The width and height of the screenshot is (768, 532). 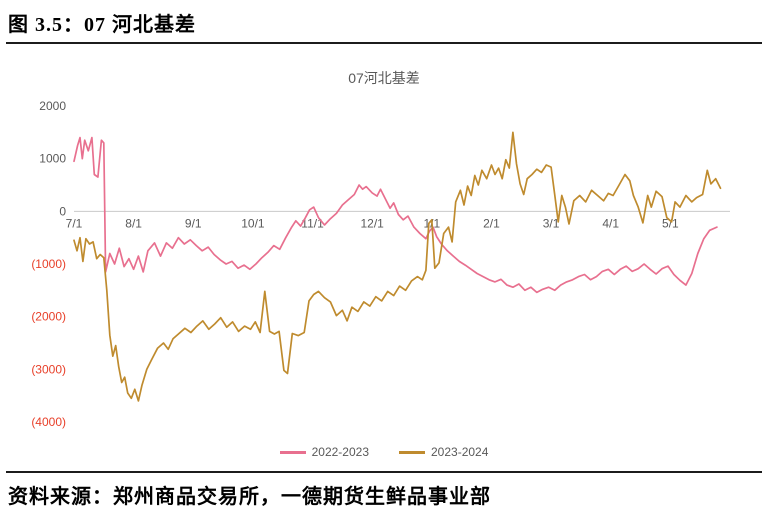 What do you see at coordinates (48, 264) in the screenshot?
I see `svg-text: (1000)` at bounding box center [48, 264].